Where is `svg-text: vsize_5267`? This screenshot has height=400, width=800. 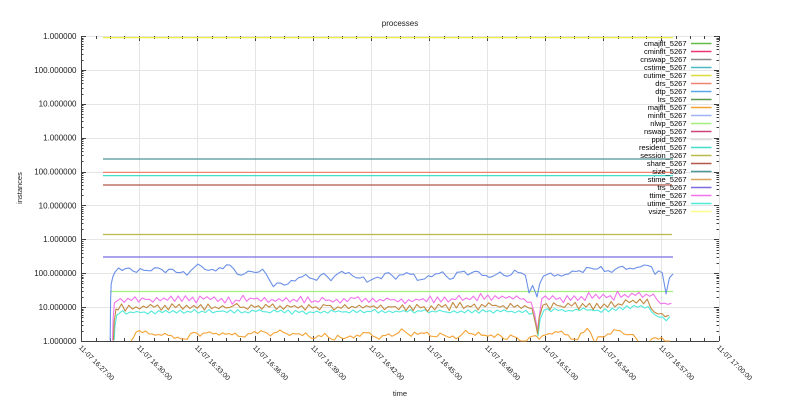
svg-text: vsize_5267 is located at coordinates (668, 211).